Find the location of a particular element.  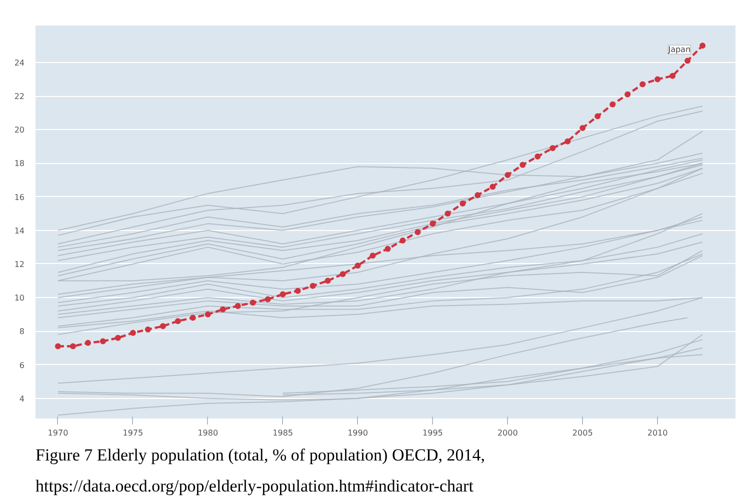

y-tick-label: 16 is located at coordinates (19, 197).